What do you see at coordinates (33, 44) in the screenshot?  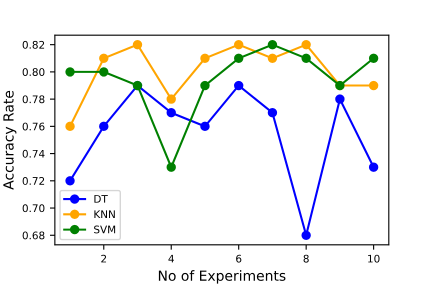 I see `y-tick-label: 0.82` at bounding box center [33, 44].